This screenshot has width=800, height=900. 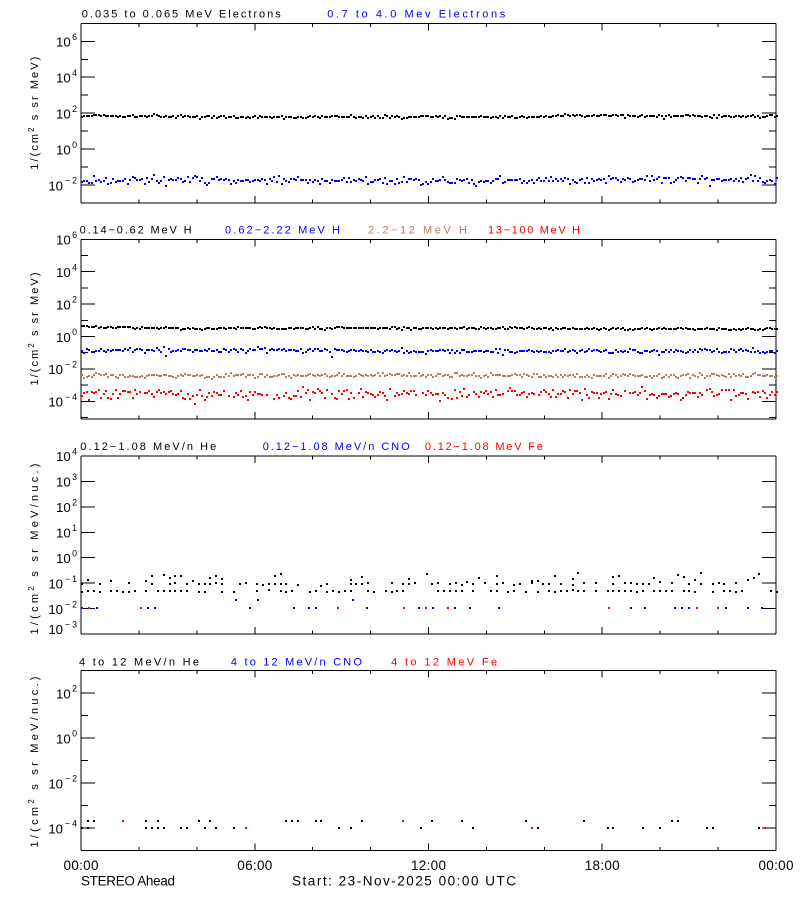 I want to click on svg-text: 4 to 12 MeV/n He, so click(x=139, y=663).